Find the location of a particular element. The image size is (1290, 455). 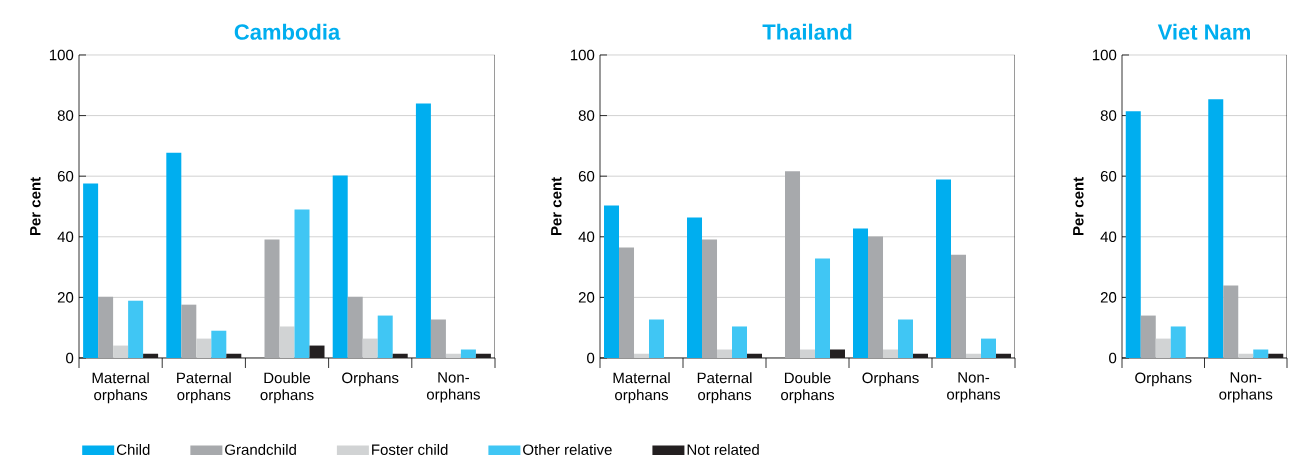

legend-label: Foster child is located at coordinates (410, 449).